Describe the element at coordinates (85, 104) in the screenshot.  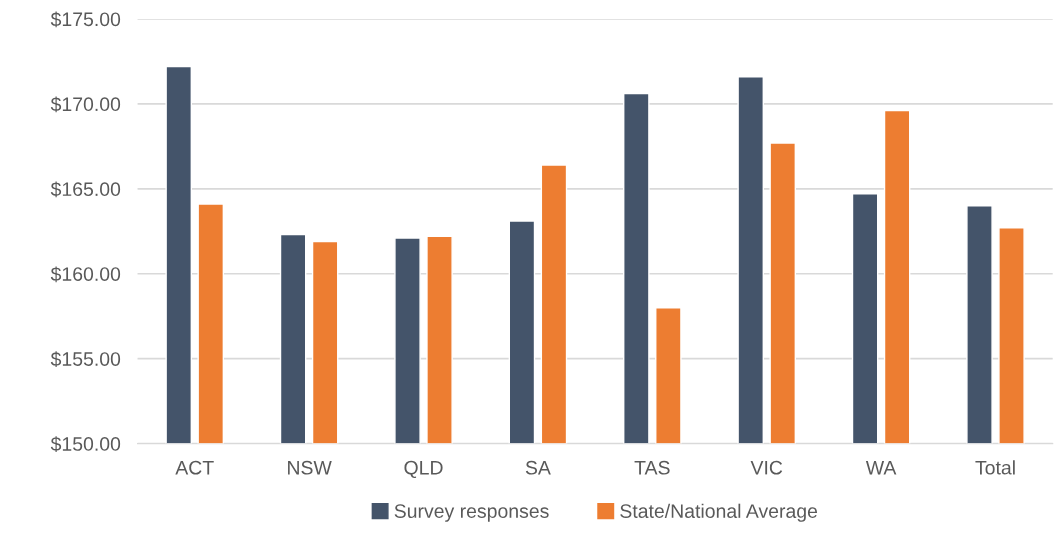
I see `y-tick-label: $170.00` at that location.